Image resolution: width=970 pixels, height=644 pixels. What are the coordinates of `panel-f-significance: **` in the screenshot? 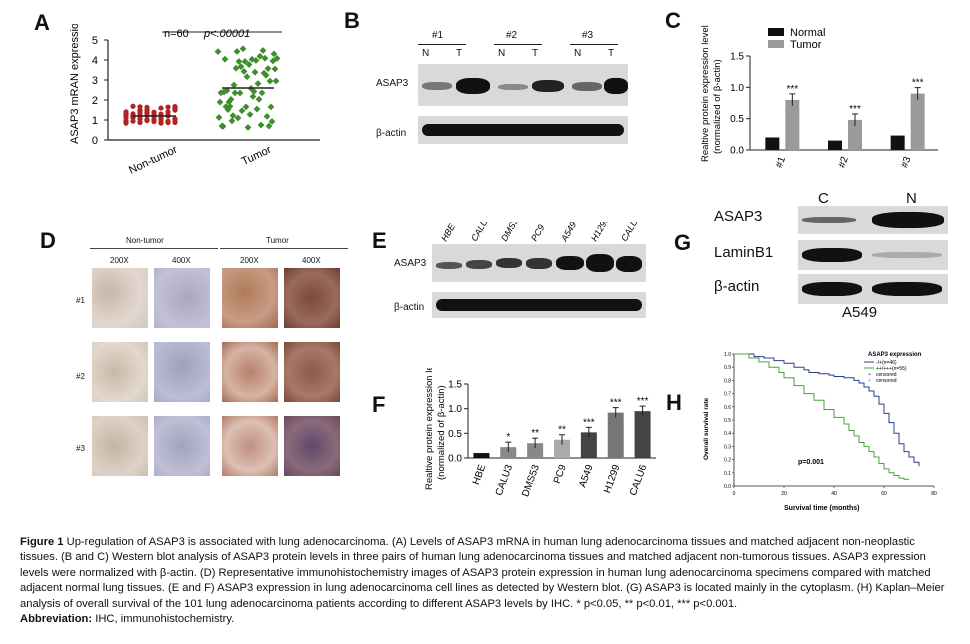 It's located at (535, 433).